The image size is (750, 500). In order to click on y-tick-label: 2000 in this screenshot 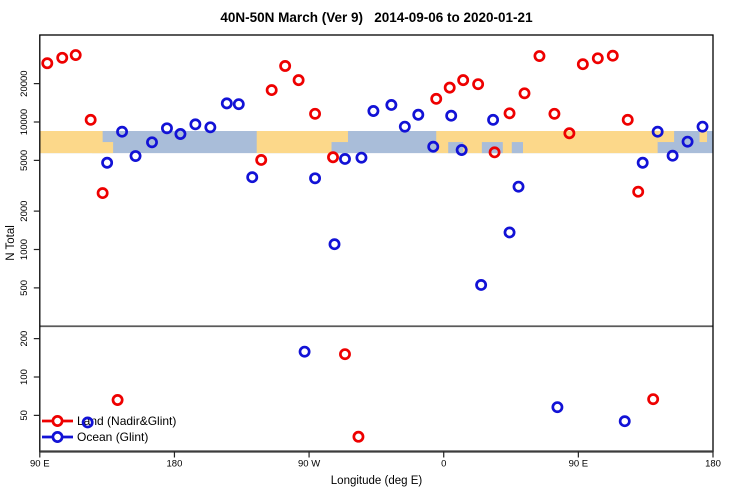, I will do `click(24, 211)`.